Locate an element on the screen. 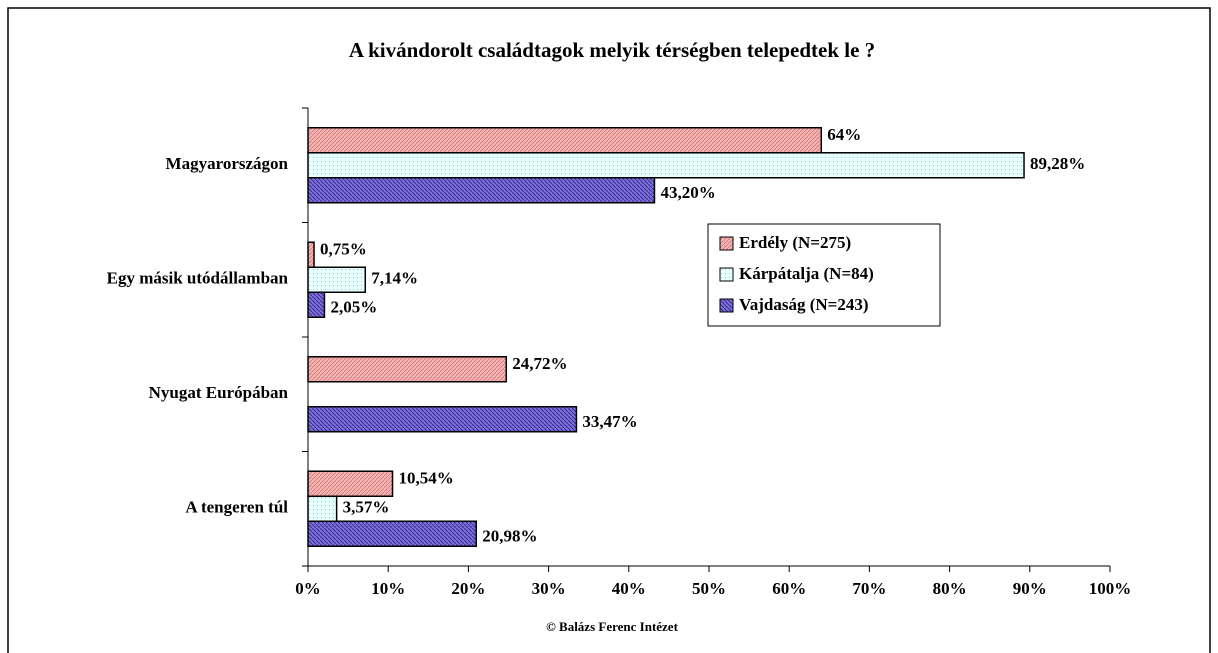  y-tick-label: Magyarországon is located at coordinates (227, 163).